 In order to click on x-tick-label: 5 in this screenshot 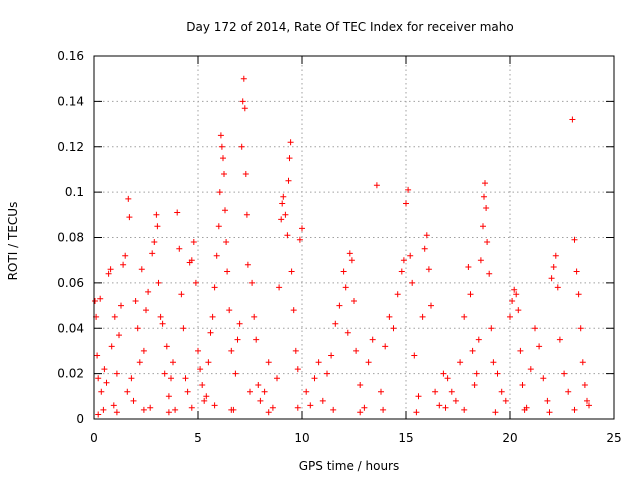, I will do `click(198, 438)`.